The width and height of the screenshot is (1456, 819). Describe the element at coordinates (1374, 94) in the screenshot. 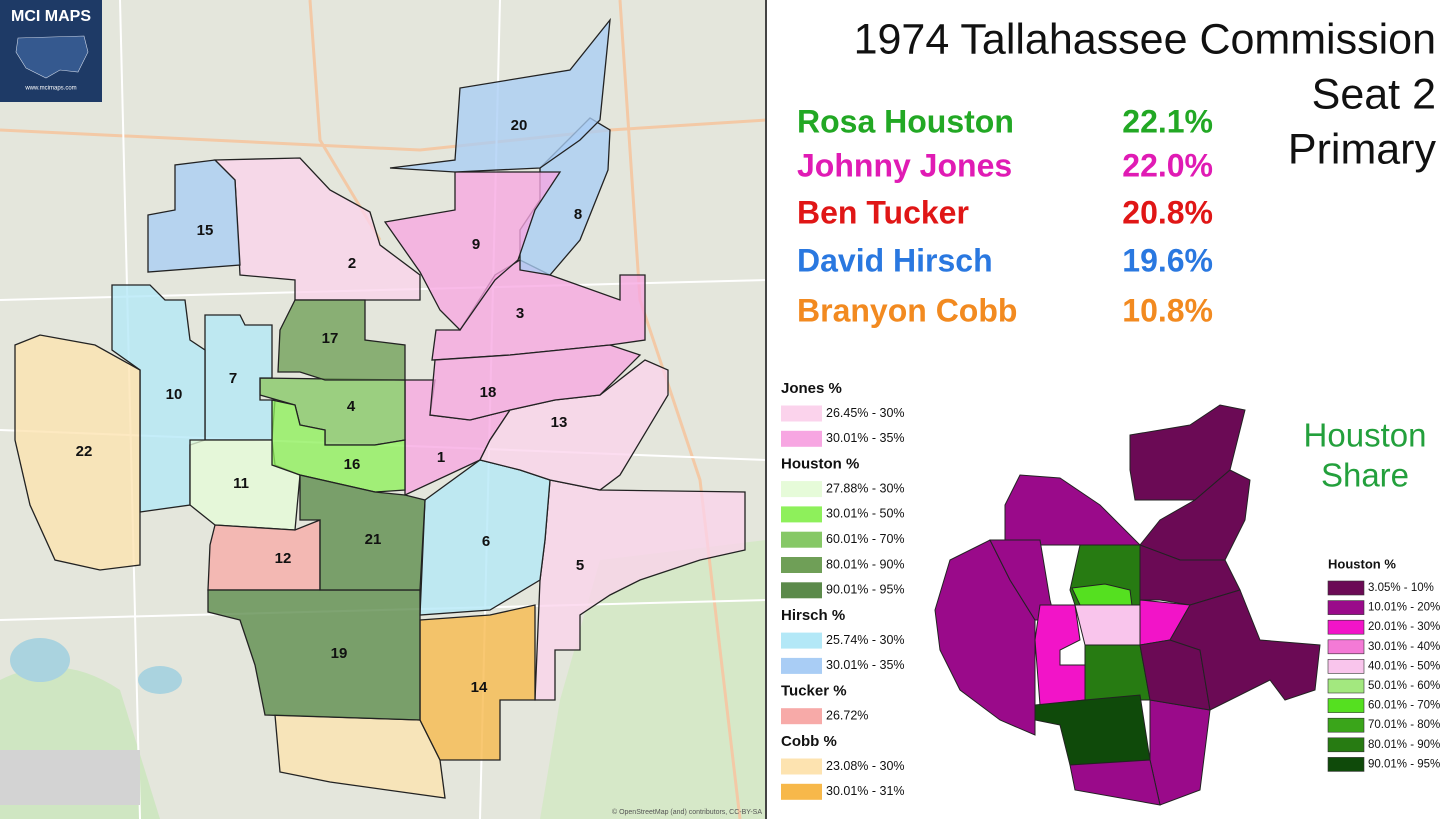

I see `title-line: Seat 2` at that location.